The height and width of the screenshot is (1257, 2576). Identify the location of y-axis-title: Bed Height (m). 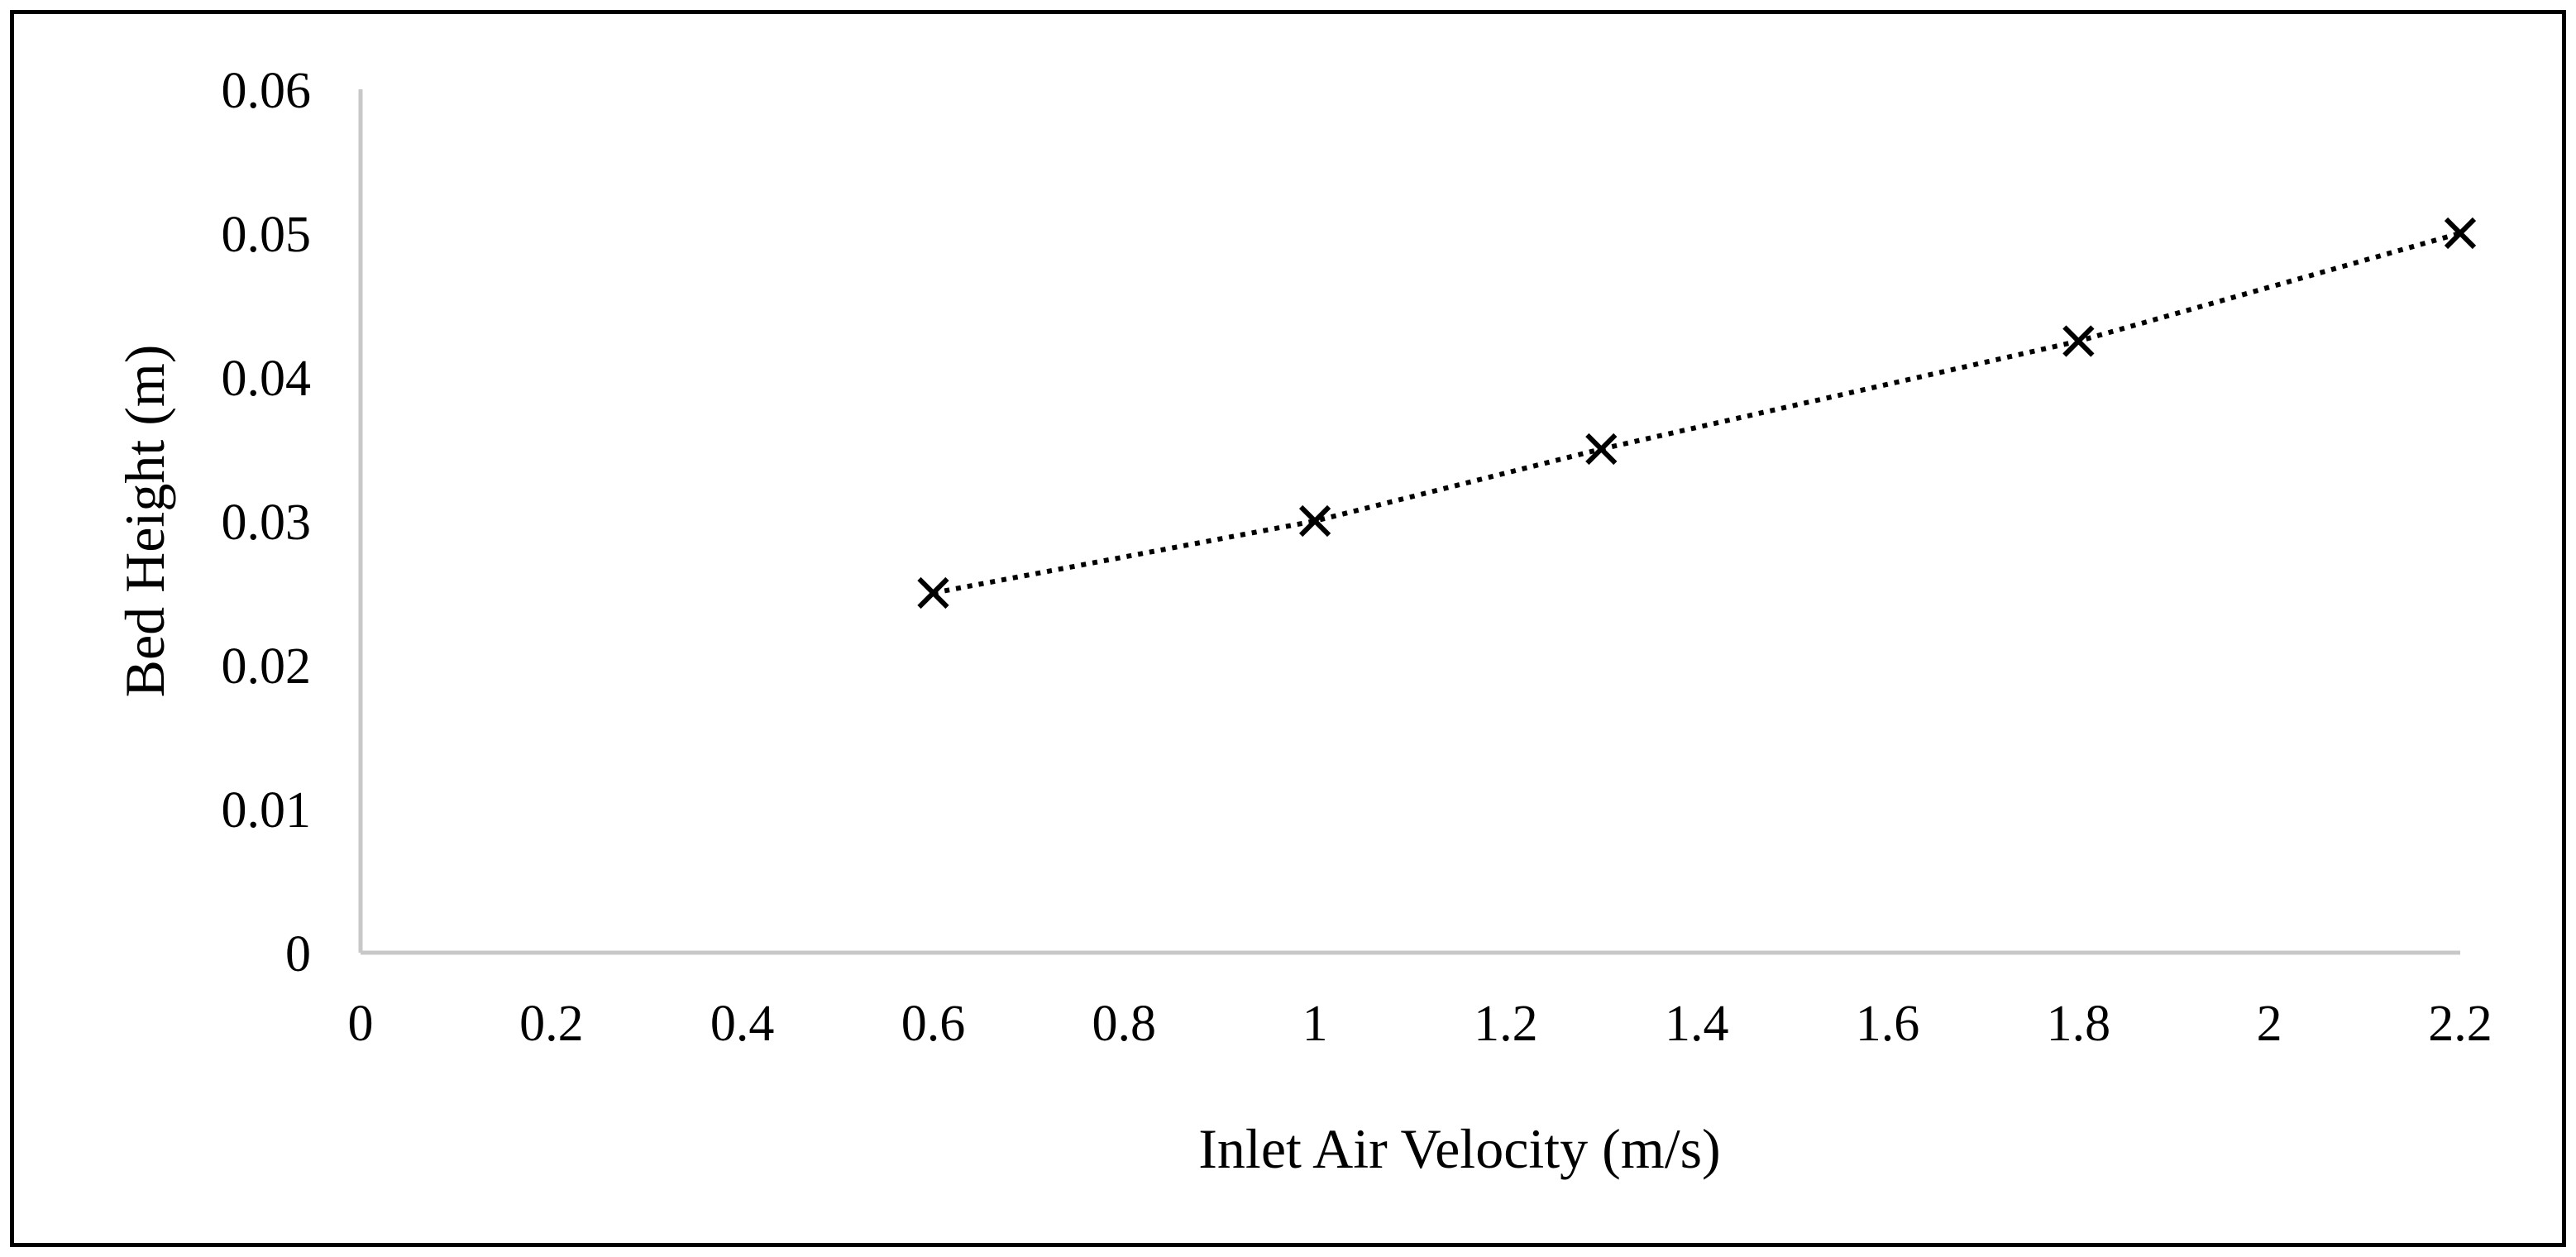
(144, 521).